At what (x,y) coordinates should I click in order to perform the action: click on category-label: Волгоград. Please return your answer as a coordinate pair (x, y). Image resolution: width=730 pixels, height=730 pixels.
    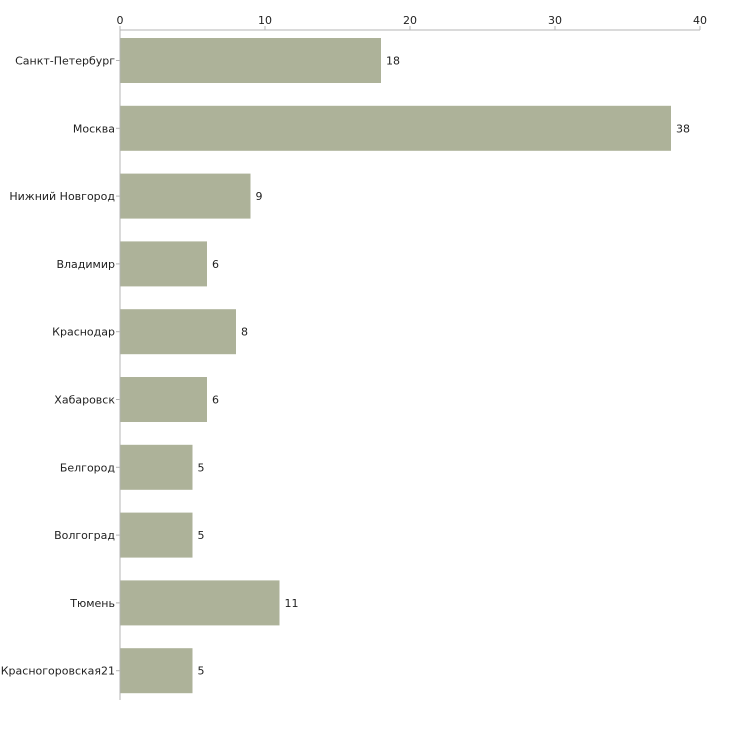
    Looking at the image, I should click on (84, 535).